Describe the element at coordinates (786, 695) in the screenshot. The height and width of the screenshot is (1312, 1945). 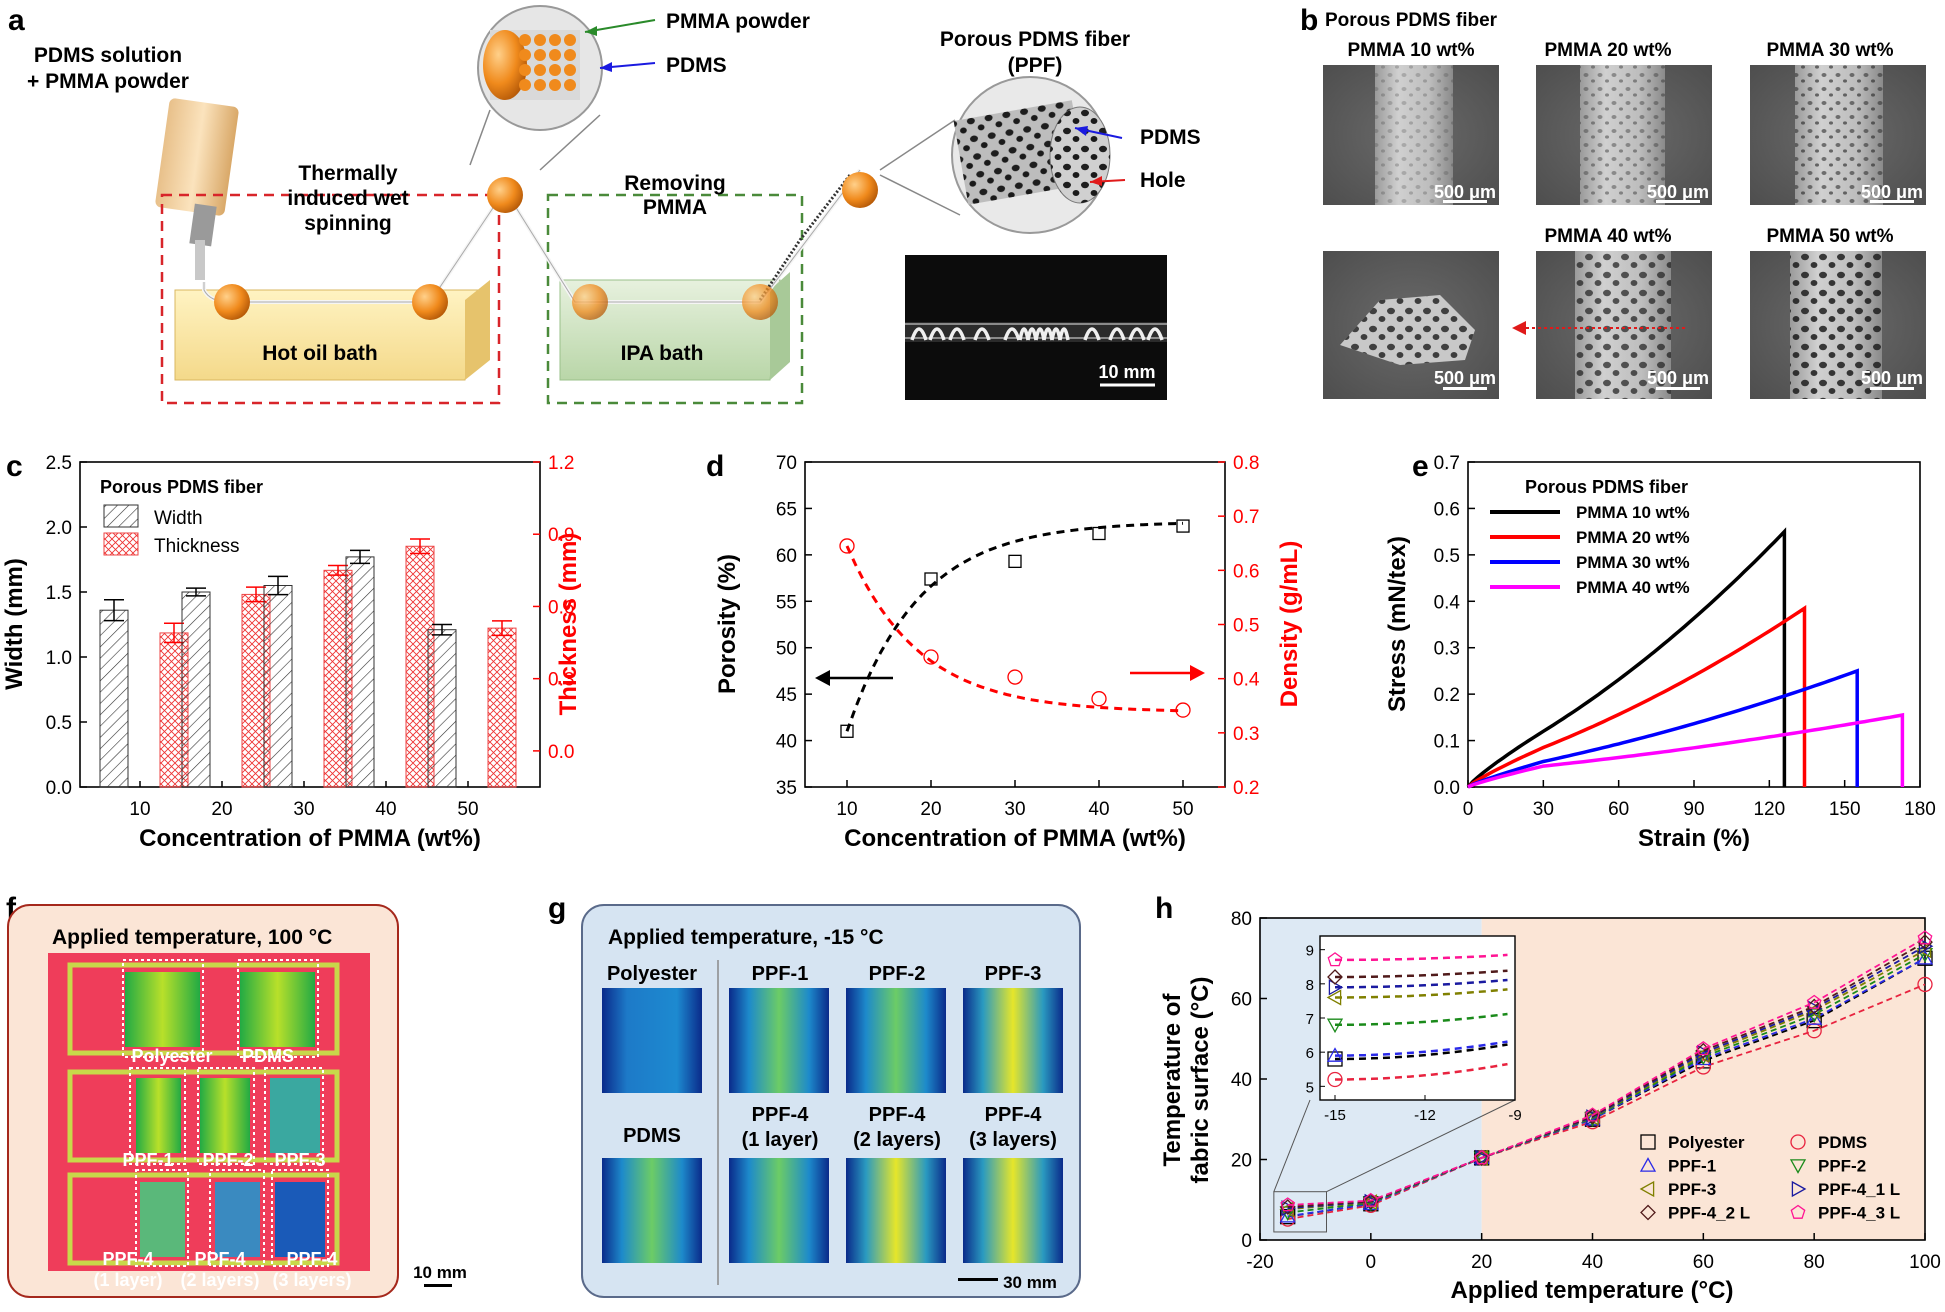
I see `y-tick-label-d: 45` at that location.